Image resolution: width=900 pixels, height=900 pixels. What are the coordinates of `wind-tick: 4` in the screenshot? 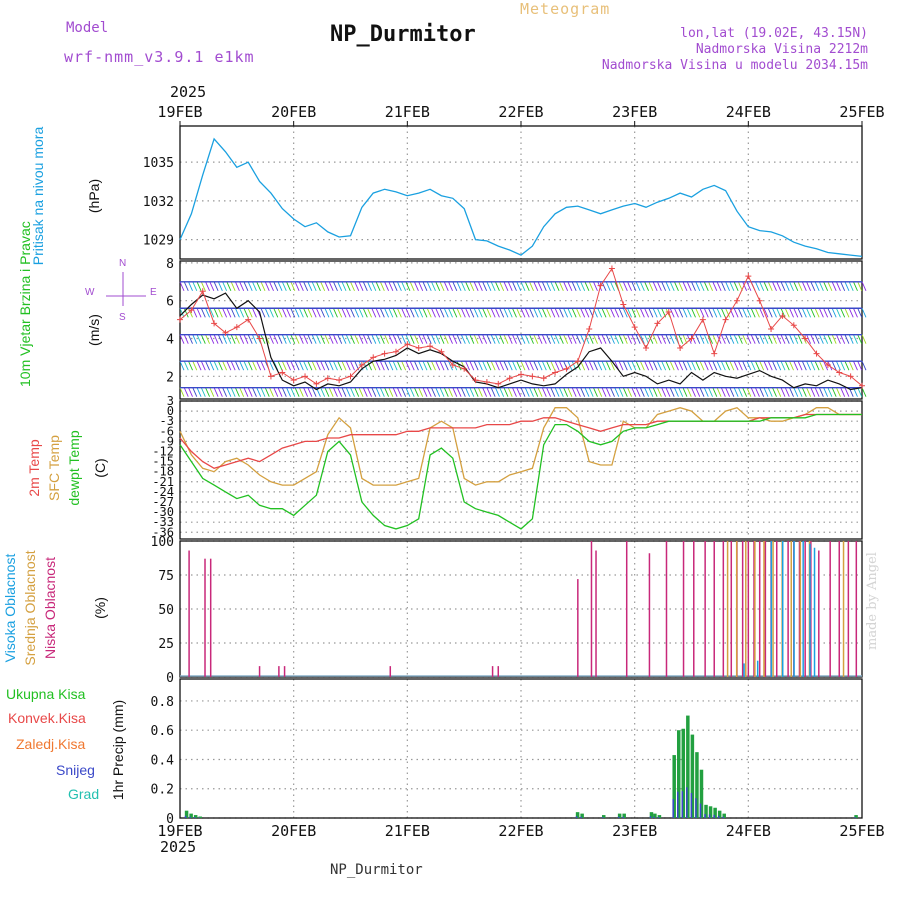 It's located at (170, 340).